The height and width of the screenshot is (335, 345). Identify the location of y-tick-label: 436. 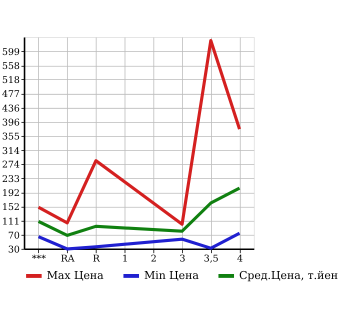
(11, 108).